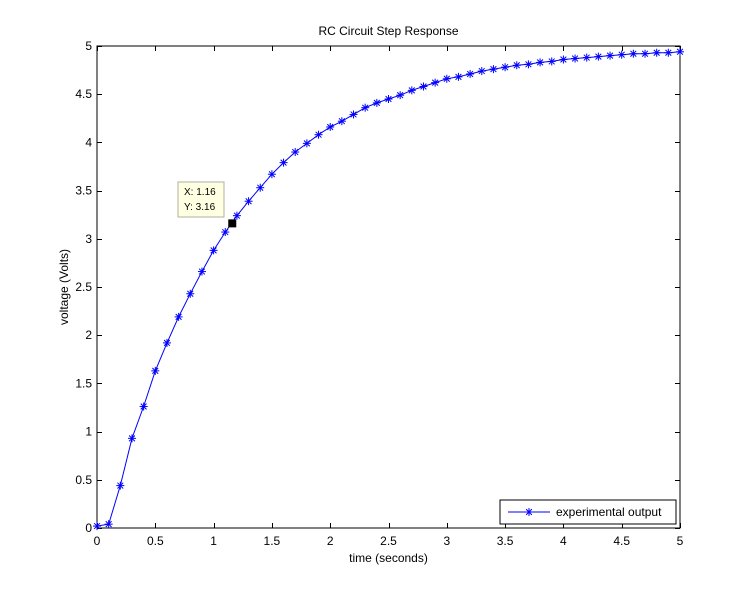 The image size is (750, 594). What do you see at coordinates (621, 541) in the screenshot?
I see `x-tick-label: 4.5` at bounding box center [621, 541].